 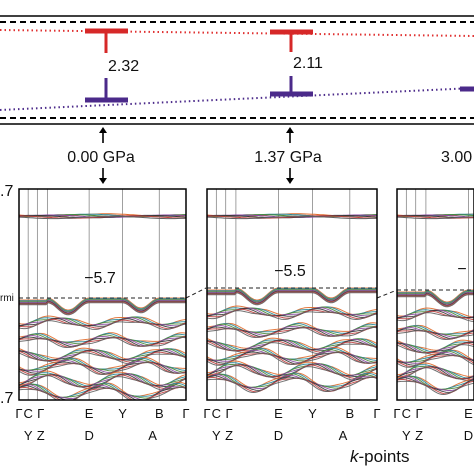 I want to click on pressure-1: 0.00 GPa, so click(x=101, y=155).